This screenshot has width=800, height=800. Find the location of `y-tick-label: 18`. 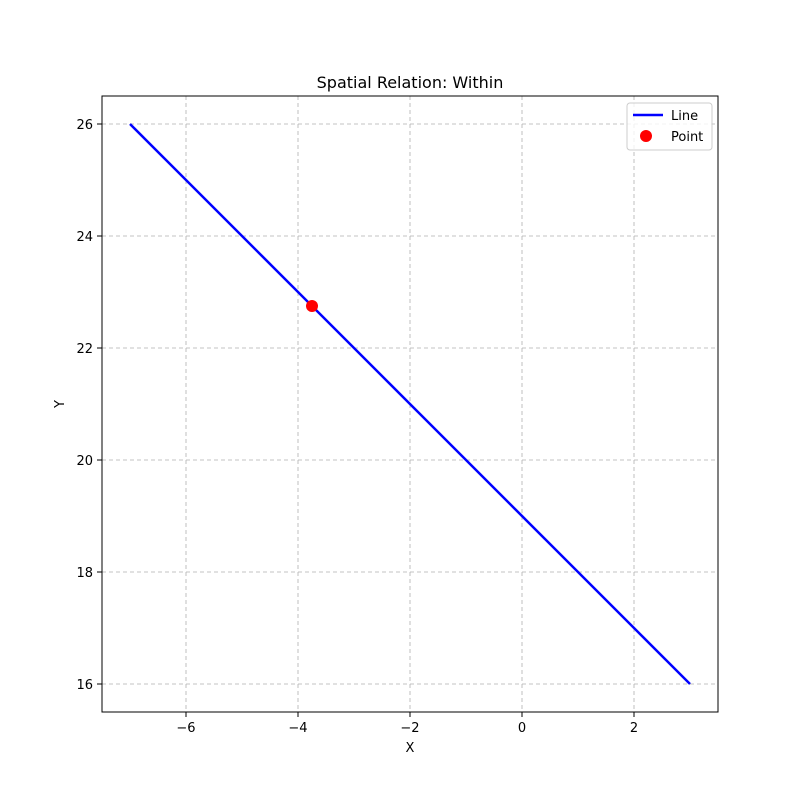

y-tick-label: 18 is located at coordinates (84, 573).